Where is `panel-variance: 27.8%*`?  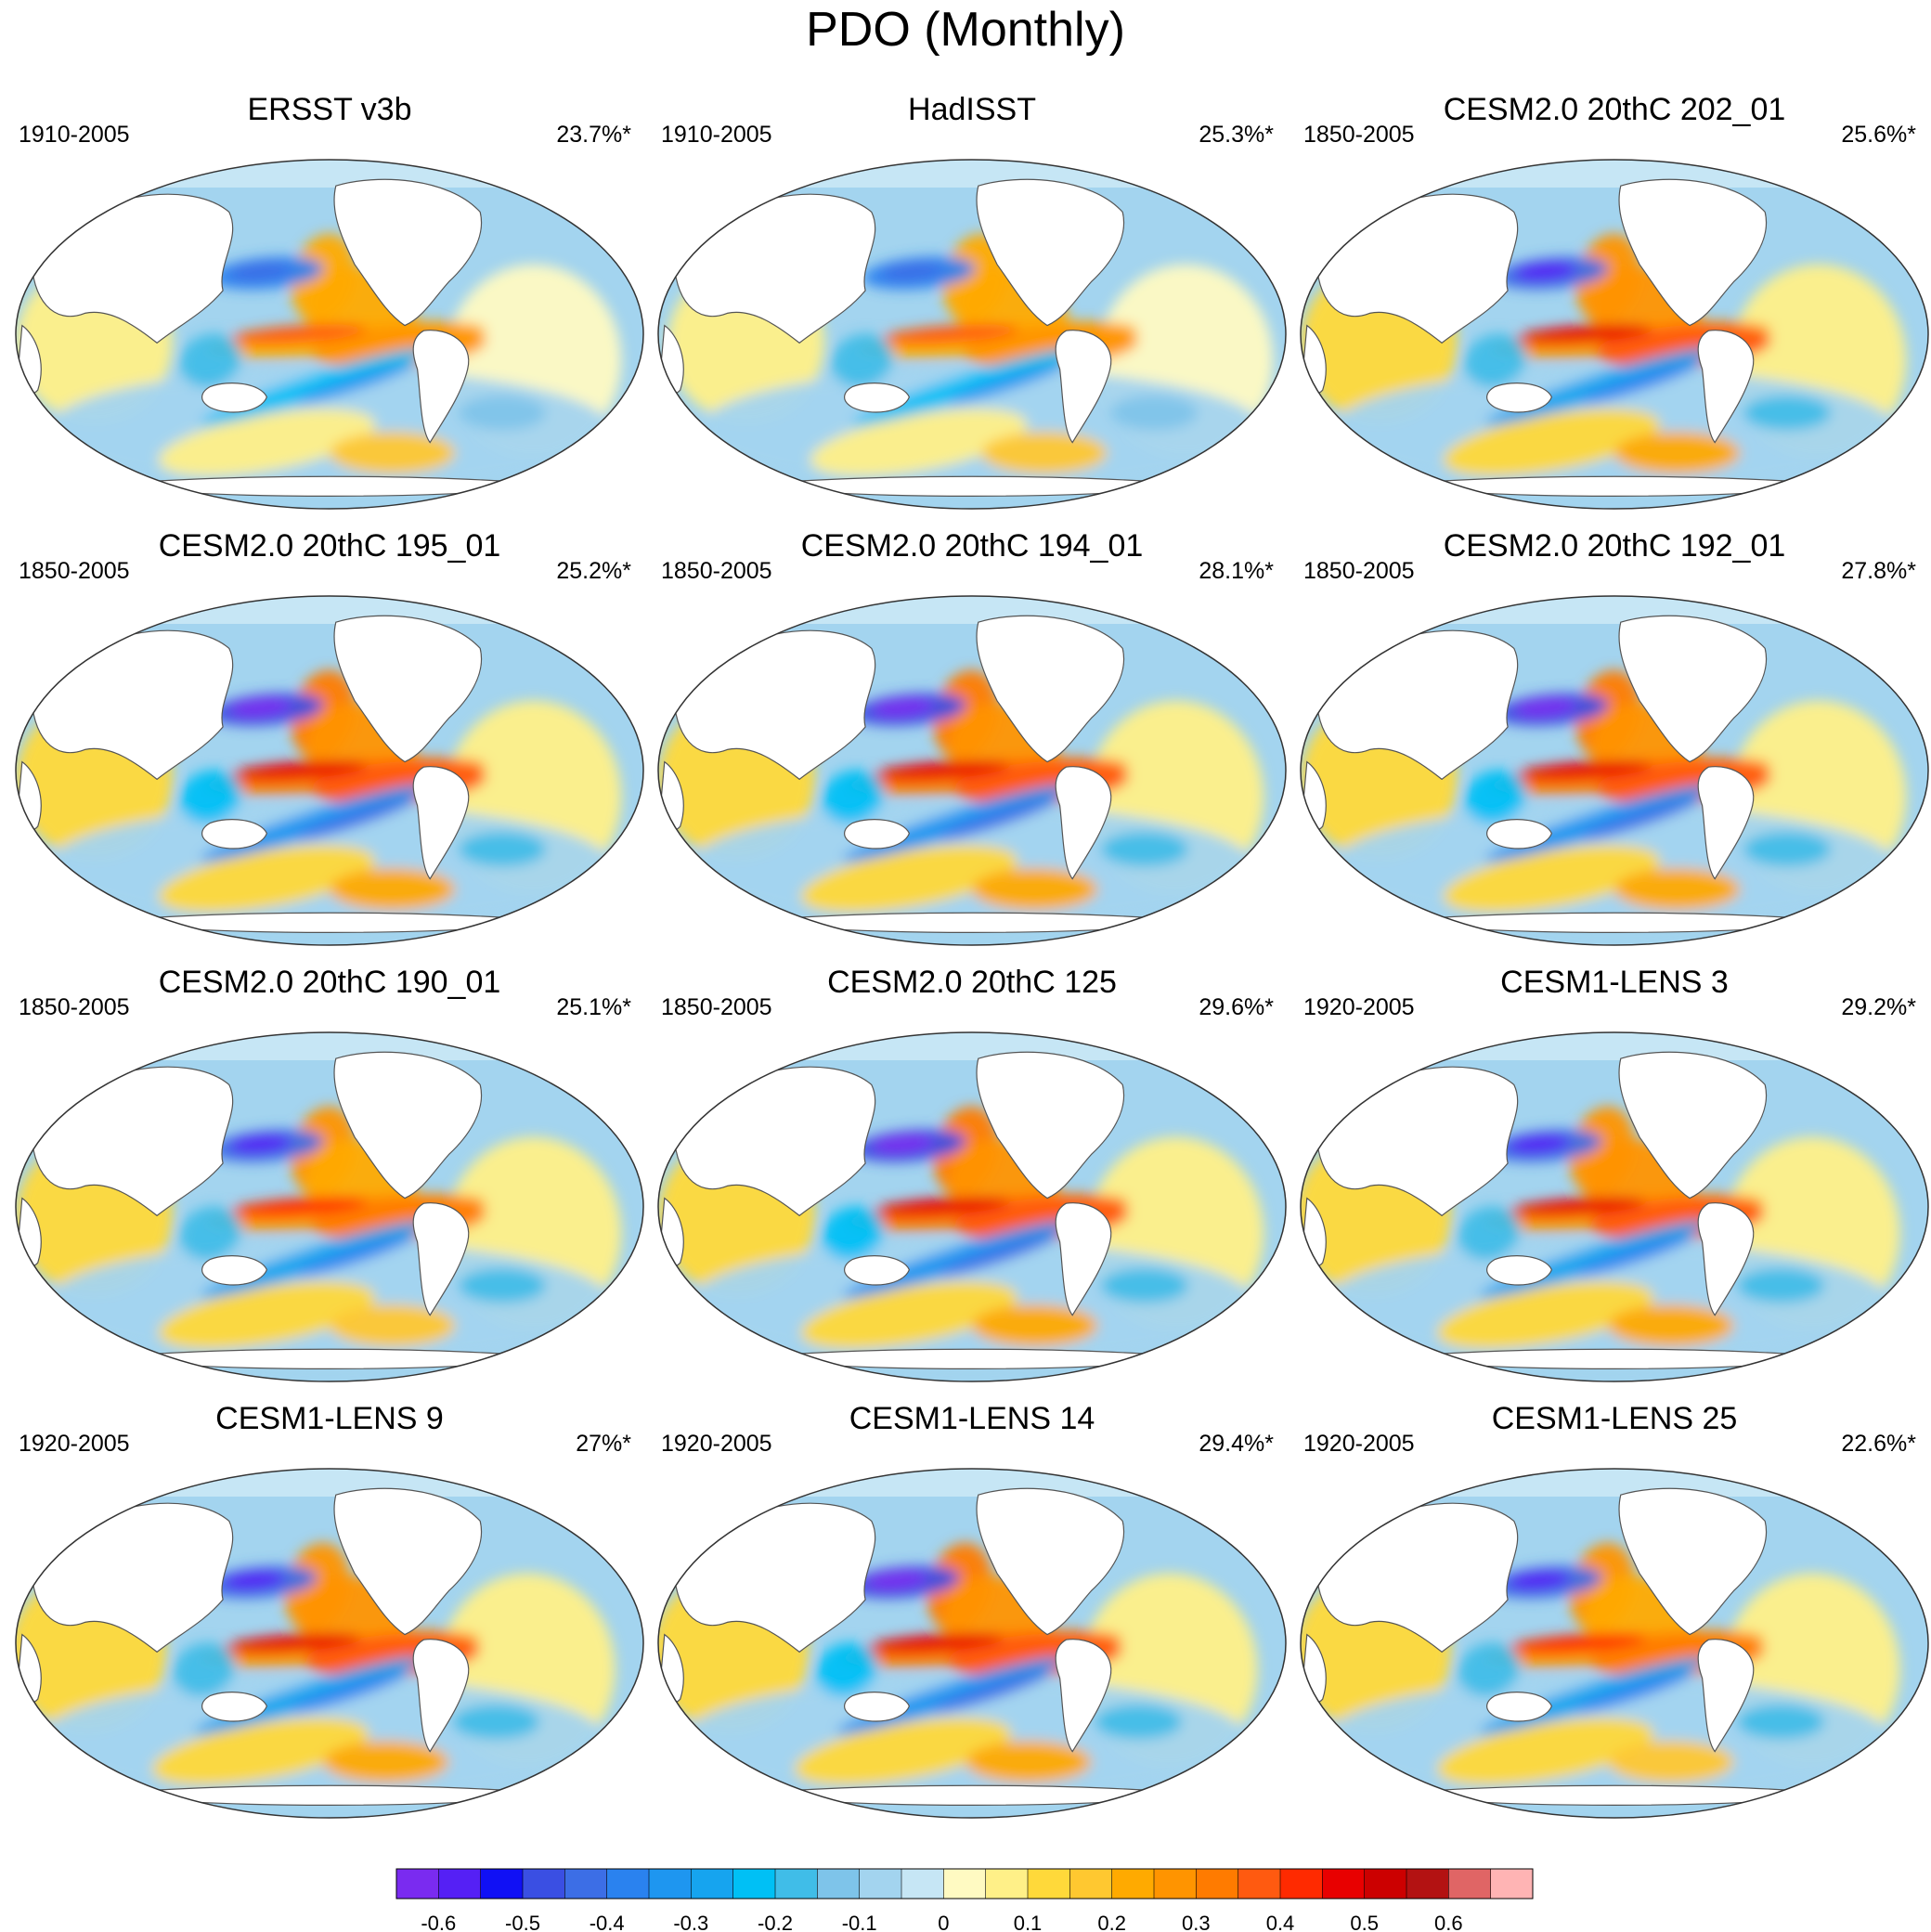 panel-variance: 27.8%* is located at coordinates (1878, 571).